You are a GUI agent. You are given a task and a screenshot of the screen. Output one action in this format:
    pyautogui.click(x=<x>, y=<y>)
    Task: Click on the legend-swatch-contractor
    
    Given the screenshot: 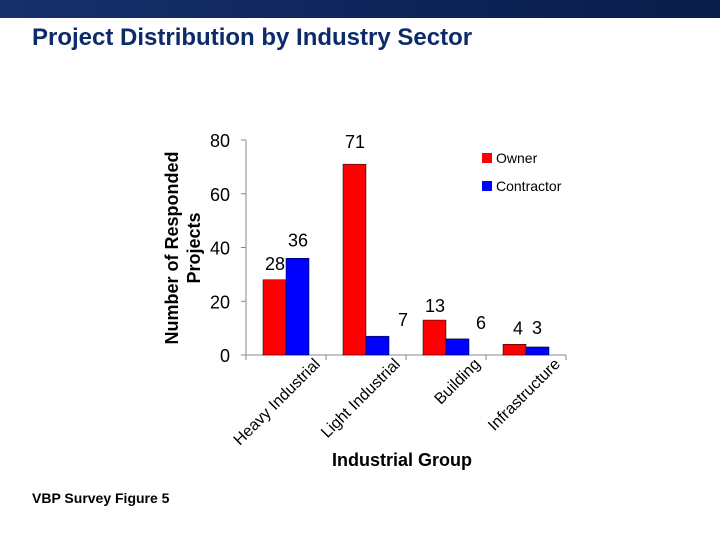 What is the action you would take?
    pyautogui.click(x=487, y=186)
    